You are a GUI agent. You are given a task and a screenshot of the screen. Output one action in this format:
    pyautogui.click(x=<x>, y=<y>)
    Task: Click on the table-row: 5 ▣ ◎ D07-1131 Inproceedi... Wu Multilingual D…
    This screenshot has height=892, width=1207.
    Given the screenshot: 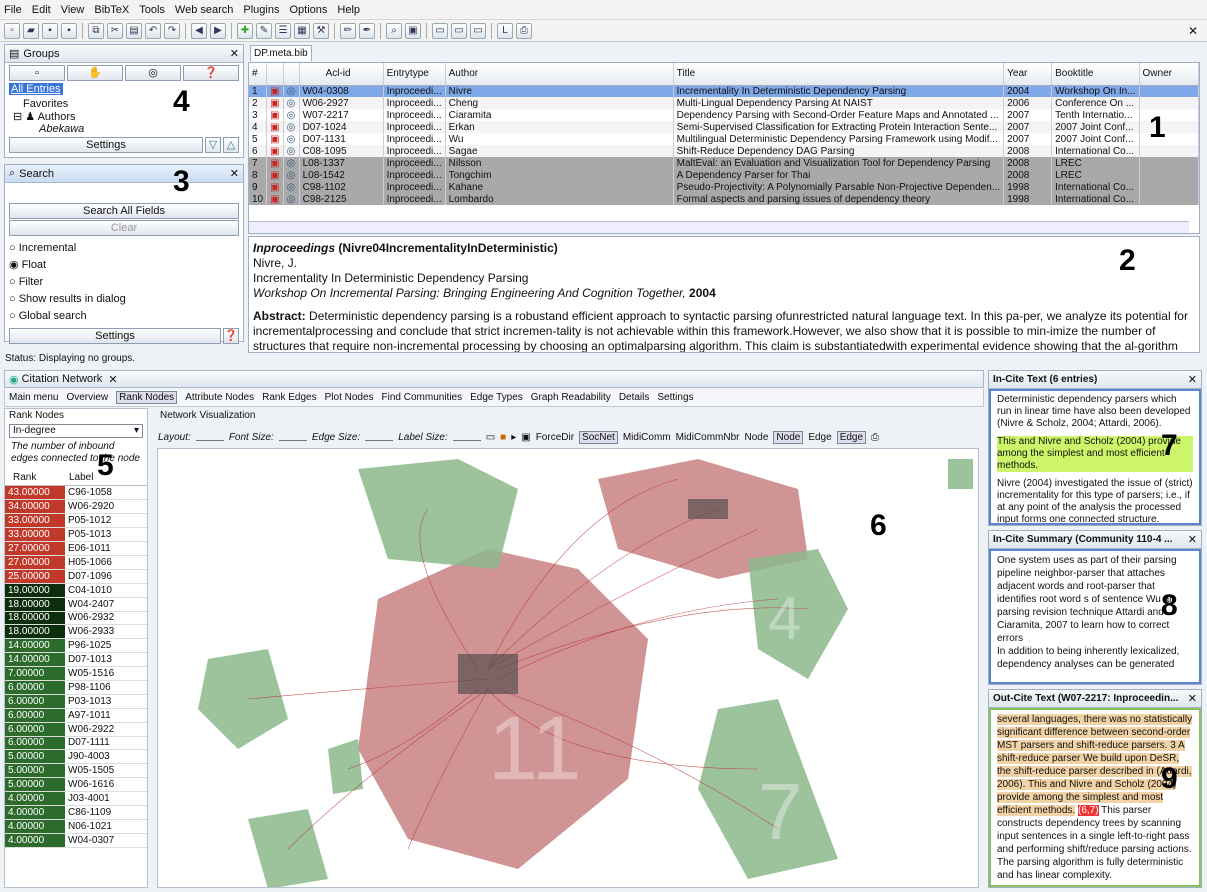 What is the action you would take?
    pyautogui.click(x=724, y=139)
    